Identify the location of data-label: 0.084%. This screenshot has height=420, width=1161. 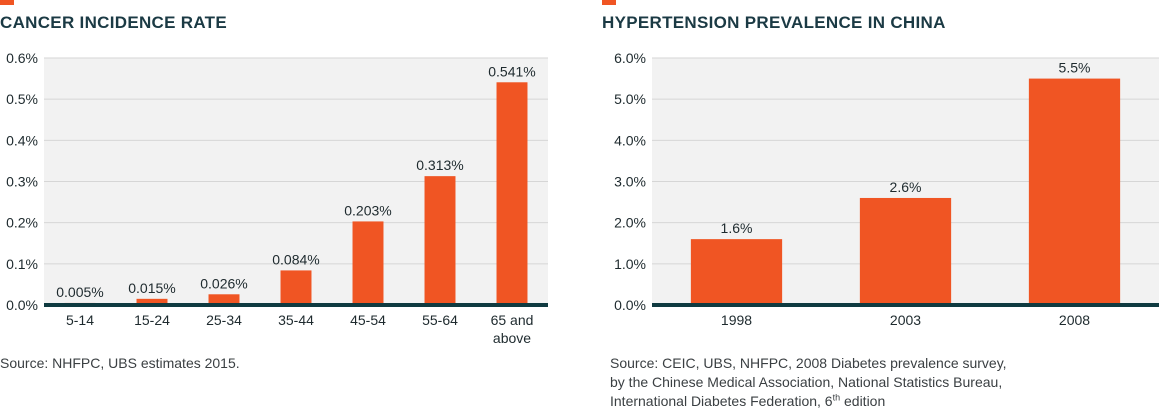
(295, 259).